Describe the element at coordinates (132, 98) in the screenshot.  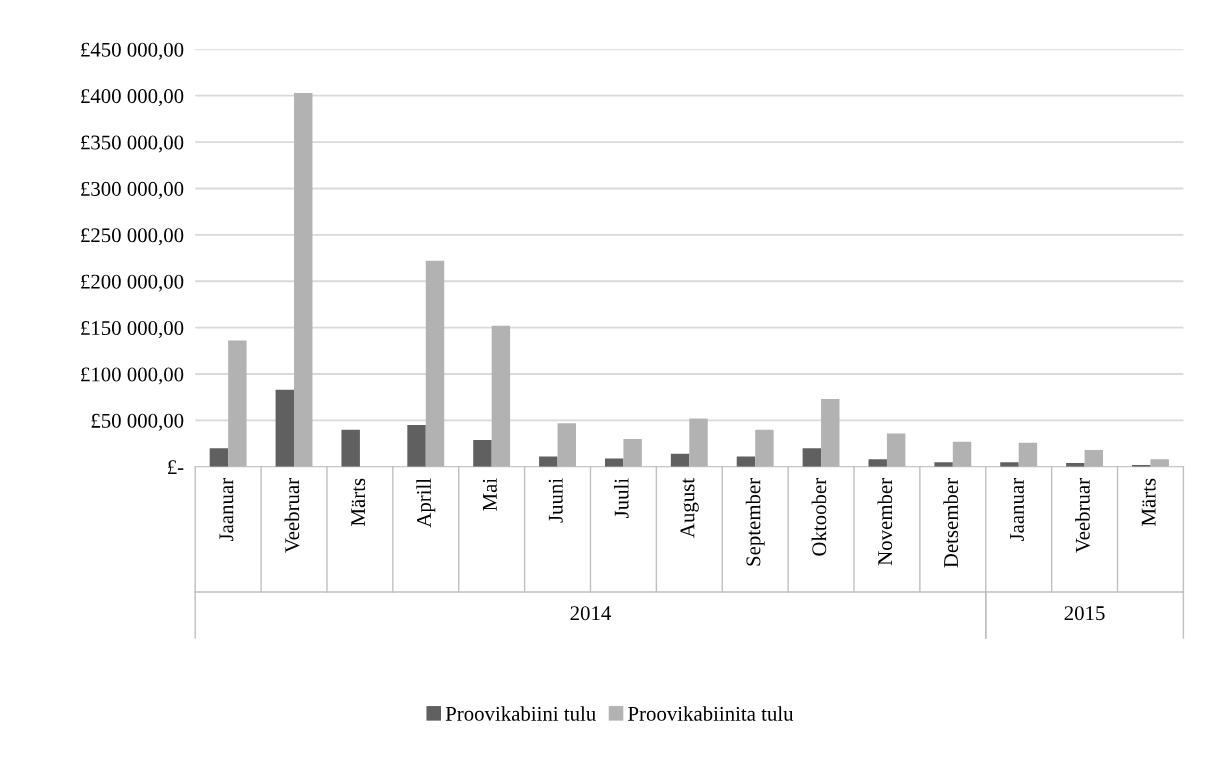
I see `y-tick-label: £400 000,00` at that location.